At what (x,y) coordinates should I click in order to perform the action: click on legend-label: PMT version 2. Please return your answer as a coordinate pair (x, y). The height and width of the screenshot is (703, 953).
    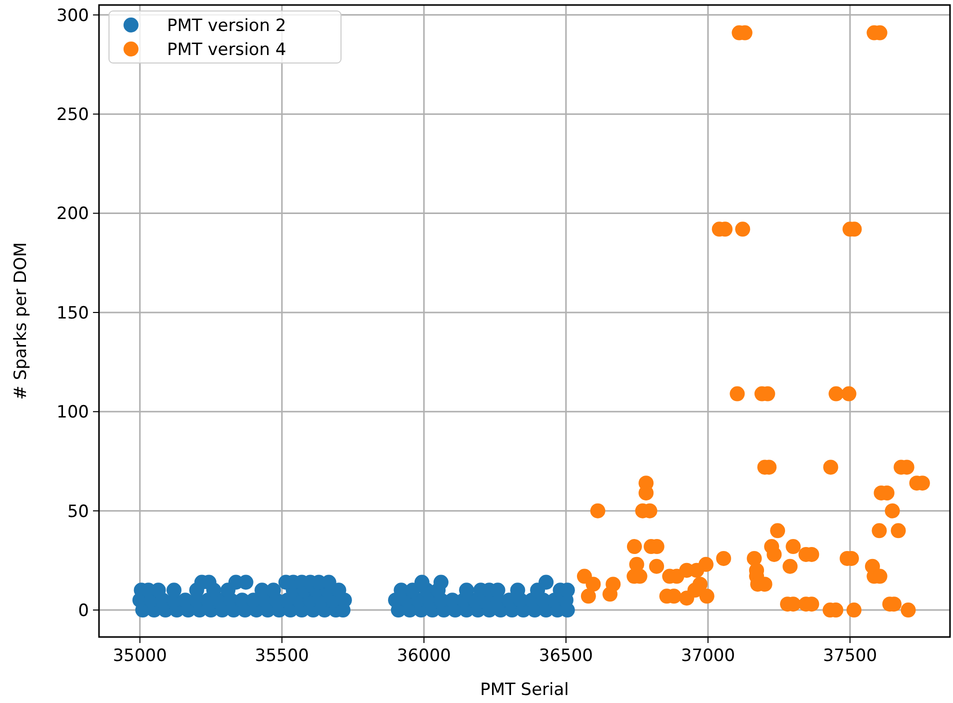
    Looking at the image, I should click on (226, 26).